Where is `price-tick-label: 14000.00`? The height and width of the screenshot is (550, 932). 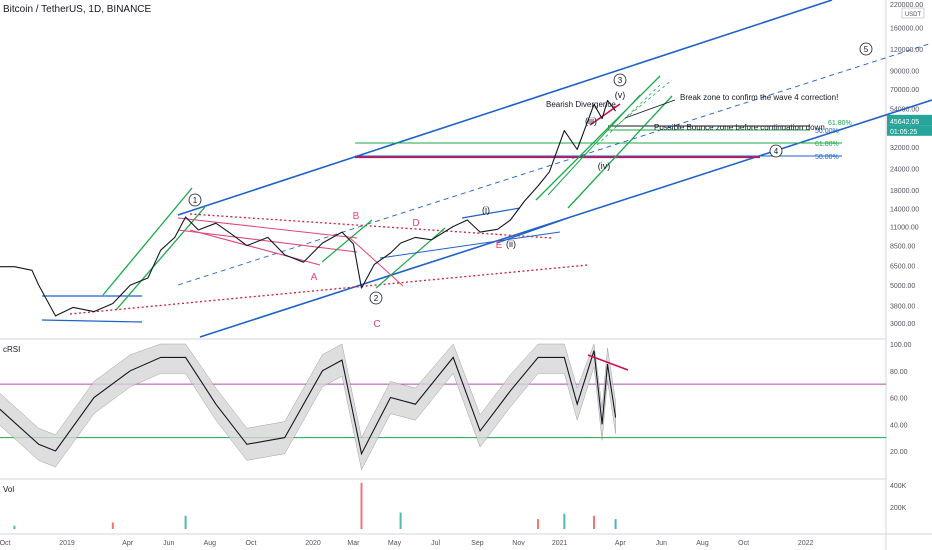
price-tick-label: 14000.00 is located at coordinates (904, 210).